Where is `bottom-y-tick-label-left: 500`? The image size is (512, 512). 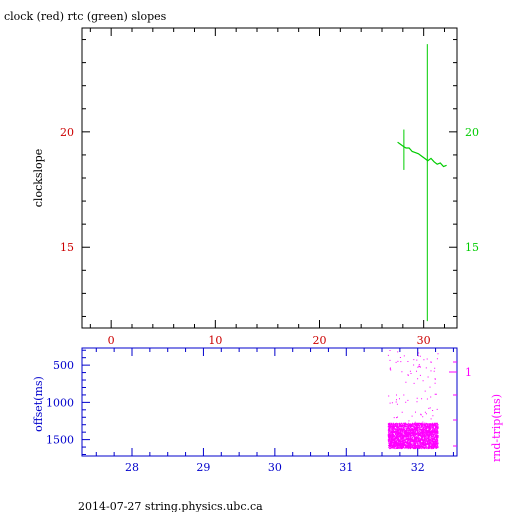
bottom-y-tick-label-left: 500 is located at coordinates (63, 365).